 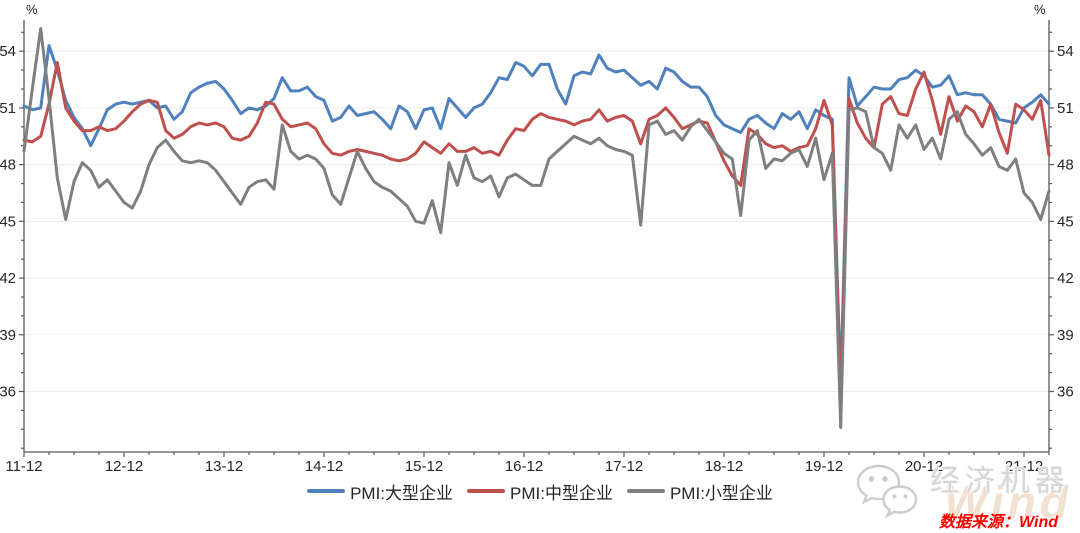 I want to click on legend-item-large: PMI:大型企业, so click(x=380, y=491).